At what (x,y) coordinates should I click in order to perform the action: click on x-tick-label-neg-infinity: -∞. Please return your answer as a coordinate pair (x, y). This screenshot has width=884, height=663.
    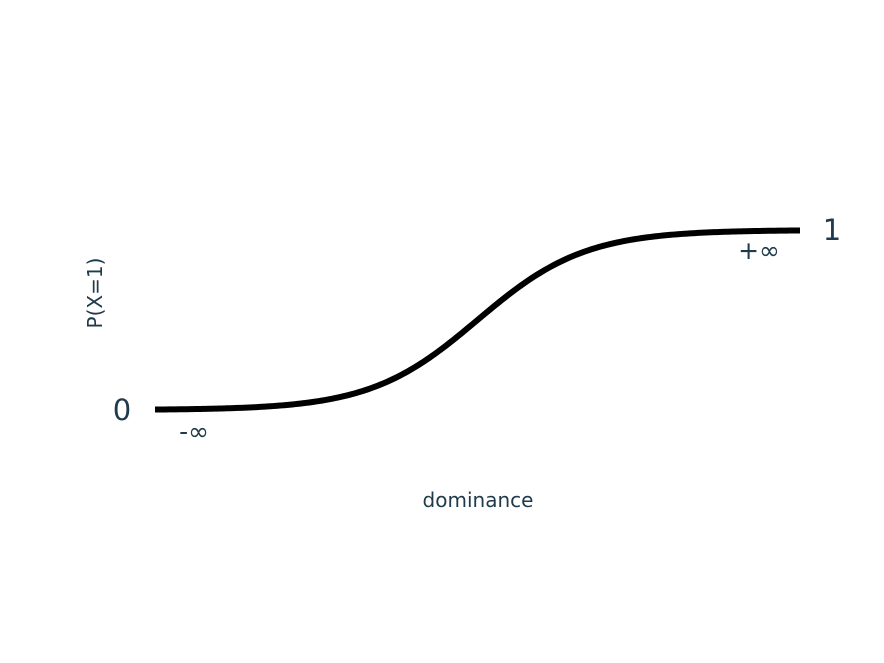
    Looking at the image, I should click on (194, 431).